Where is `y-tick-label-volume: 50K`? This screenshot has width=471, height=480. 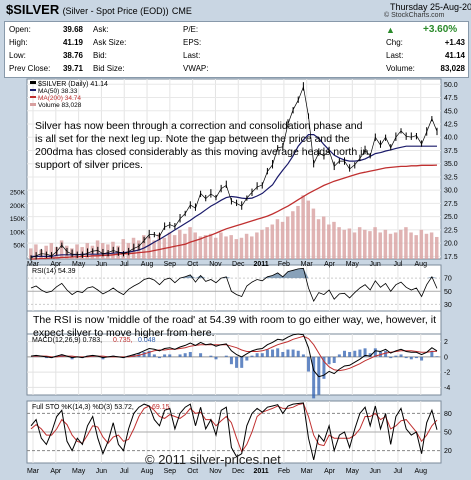 y-tick-label-volume: 50K is located at coordinates (19, 246).